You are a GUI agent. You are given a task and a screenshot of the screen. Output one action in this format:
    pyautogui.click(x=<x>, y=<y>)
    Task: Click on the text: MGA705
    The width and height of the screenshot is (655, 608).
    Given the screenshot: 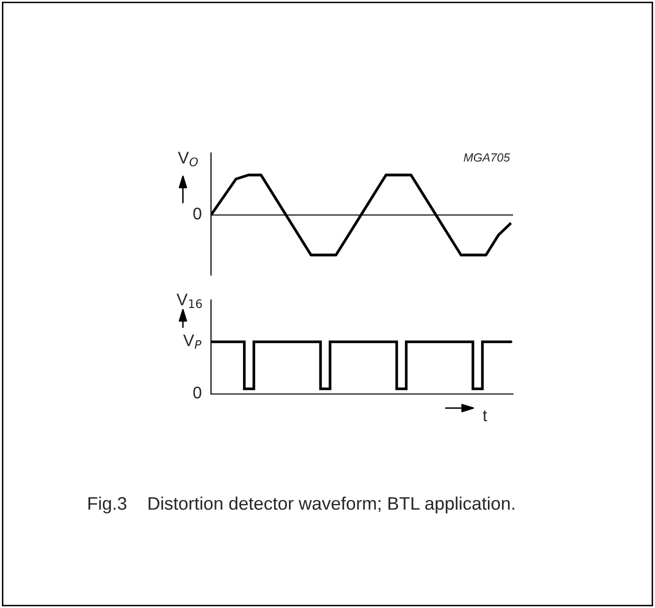 What is the action you would take?
    pyautogui.click(x=487, y=157)
    